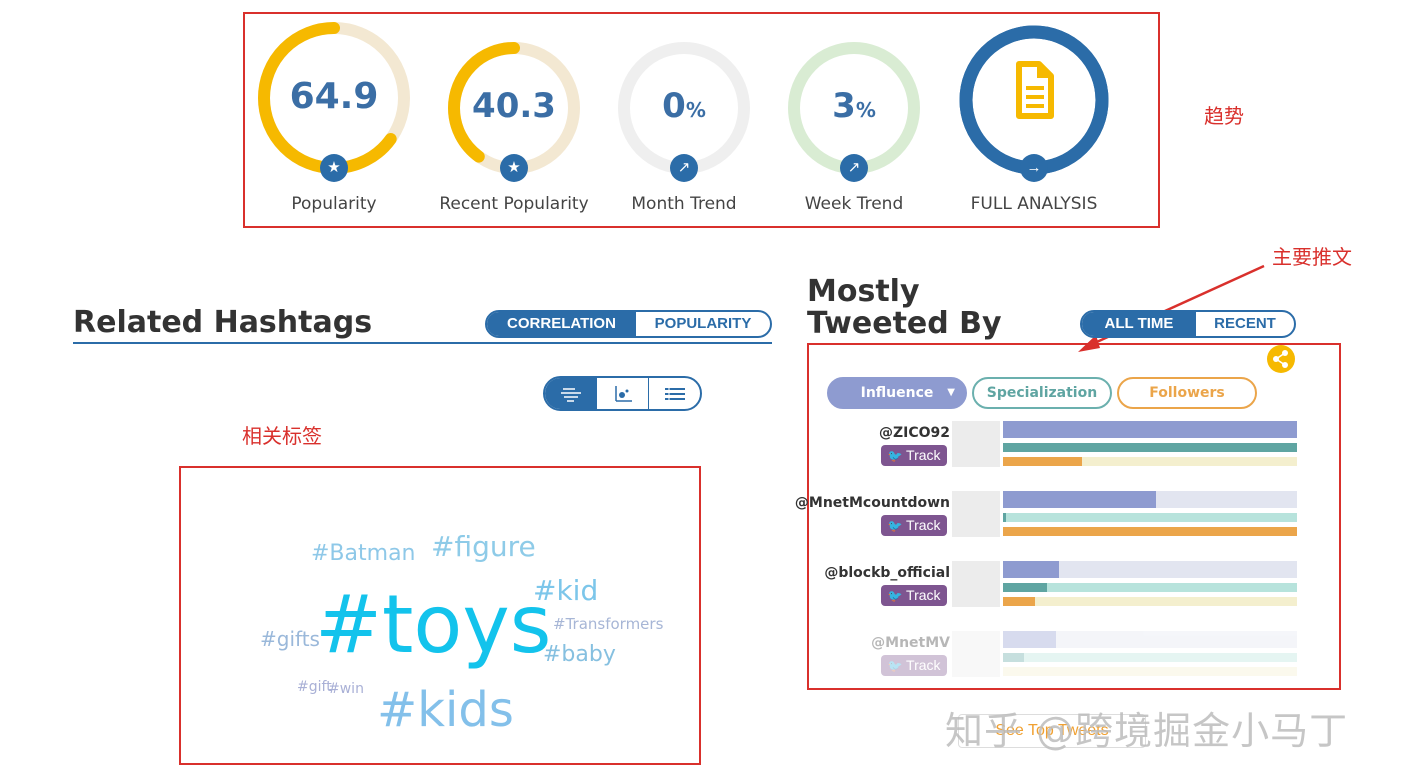  Describe the element at coordinates (1034, 204) in the screenshot. I see `gauge-label: FULL ANALYSIS` at that location.